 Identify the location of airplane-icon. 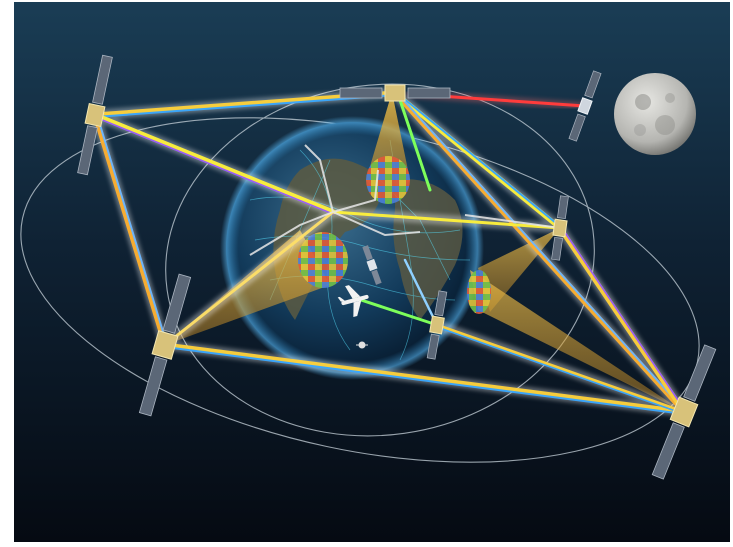
(353, 301).